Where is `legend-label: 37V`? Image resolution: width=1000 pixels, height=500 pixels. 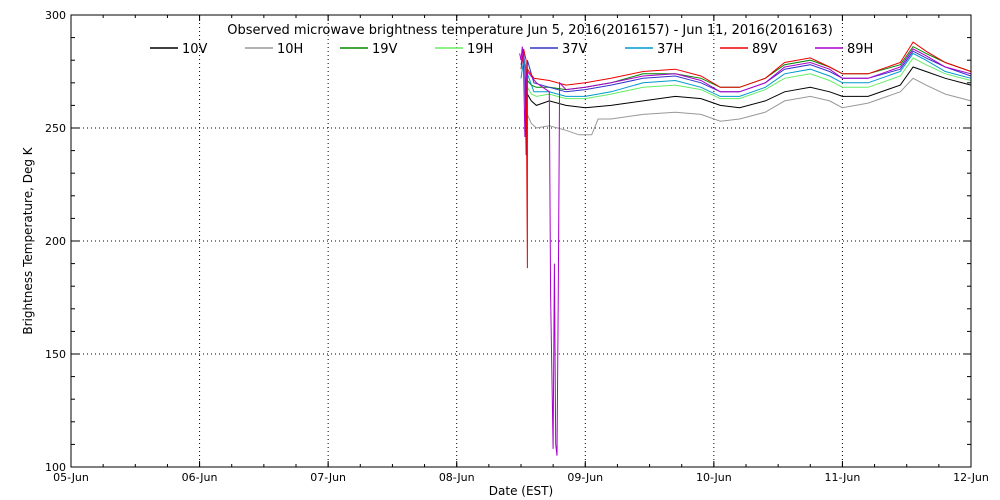
legend-label: 37V is located at coordinates (575, 49).